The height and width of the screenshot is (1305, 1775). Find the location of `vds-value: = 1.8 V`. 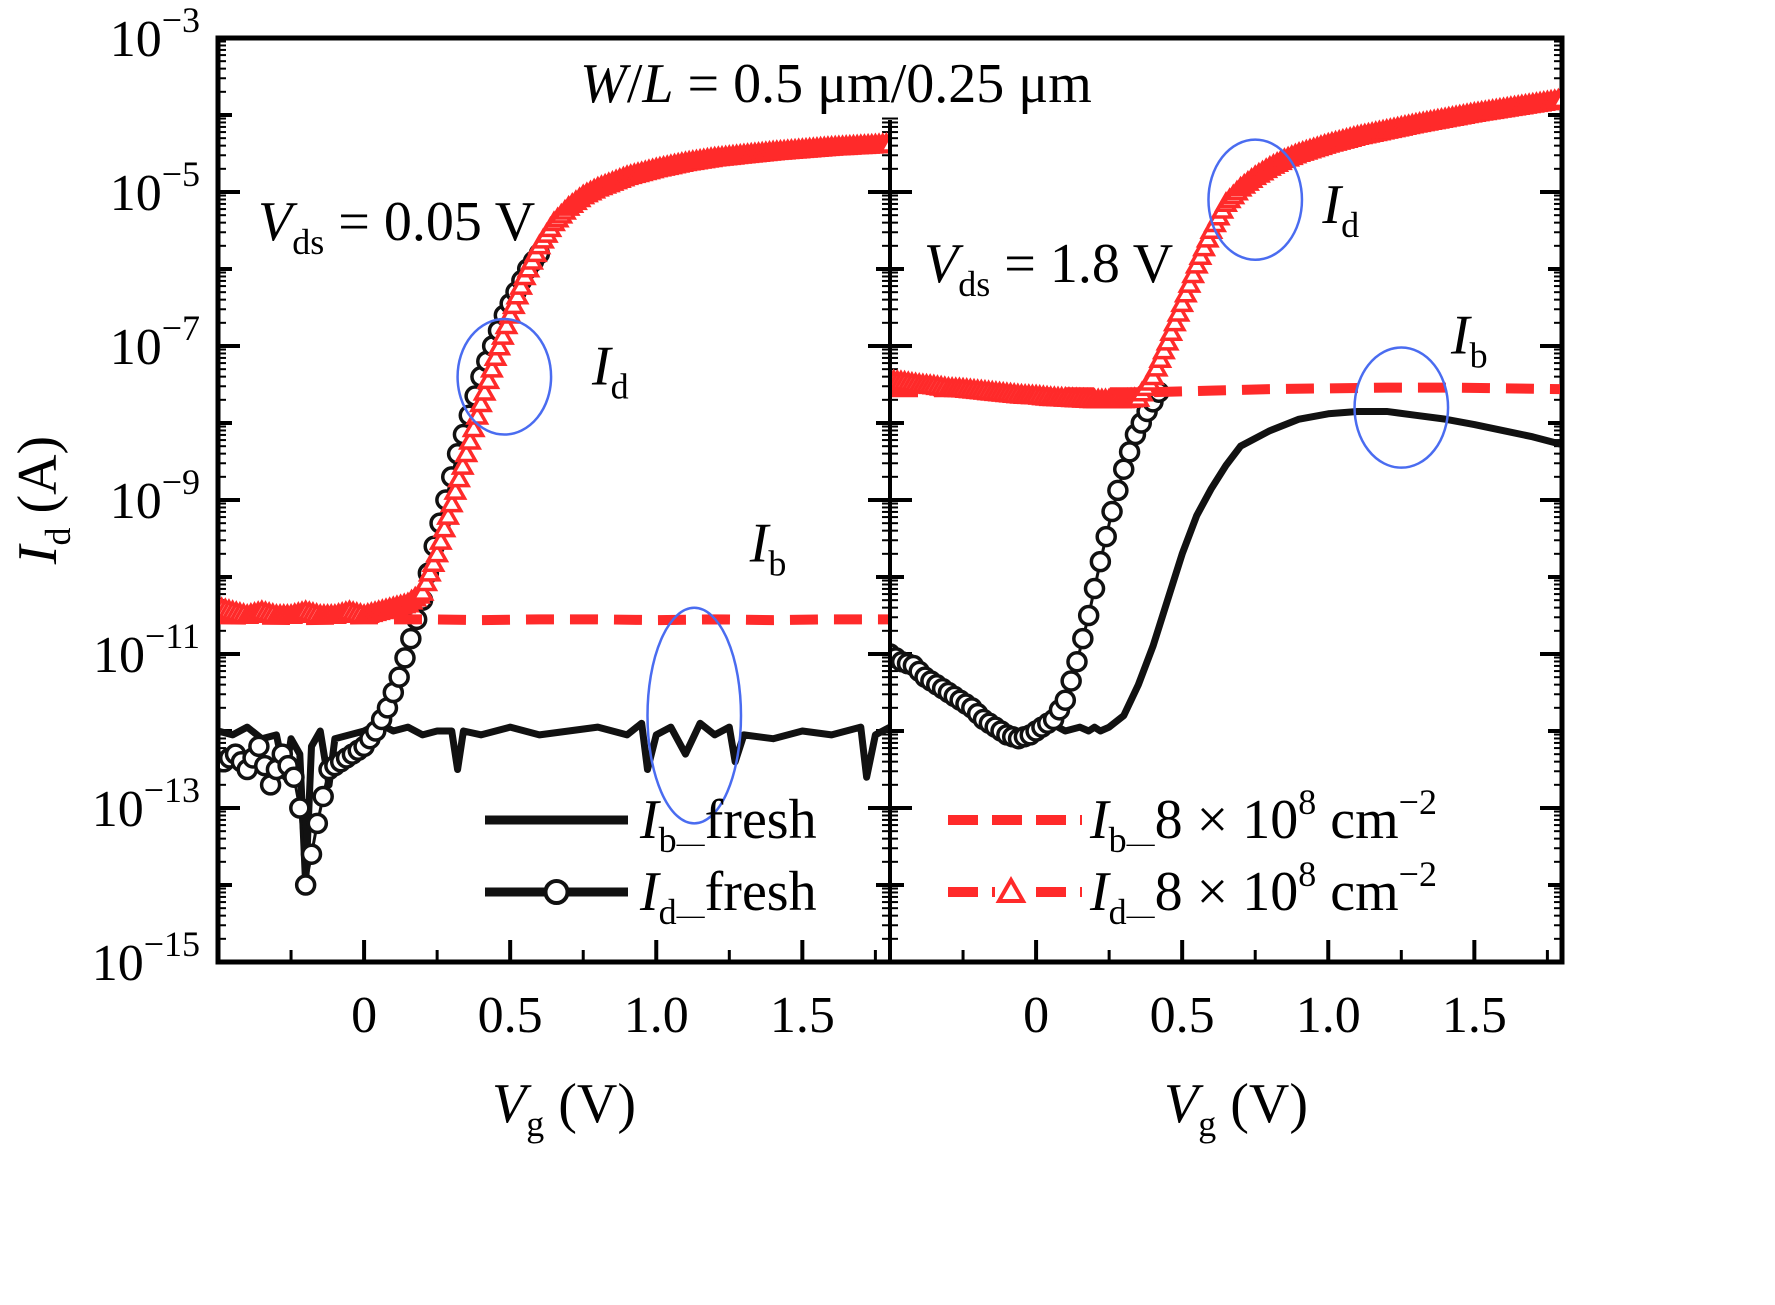

vds-value: = 1.8 V is located at coordinates (1081, 264).